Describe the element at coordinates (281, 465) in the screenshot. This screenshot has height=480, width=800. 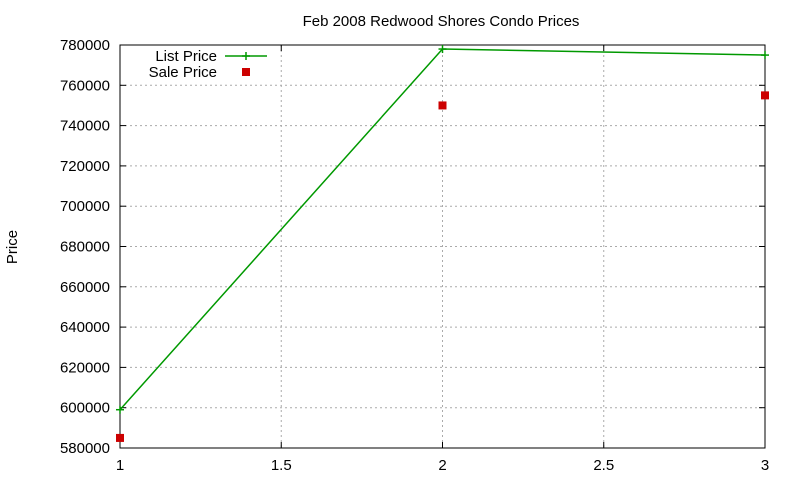
I see `x-tick-label: 1.5` at that location.